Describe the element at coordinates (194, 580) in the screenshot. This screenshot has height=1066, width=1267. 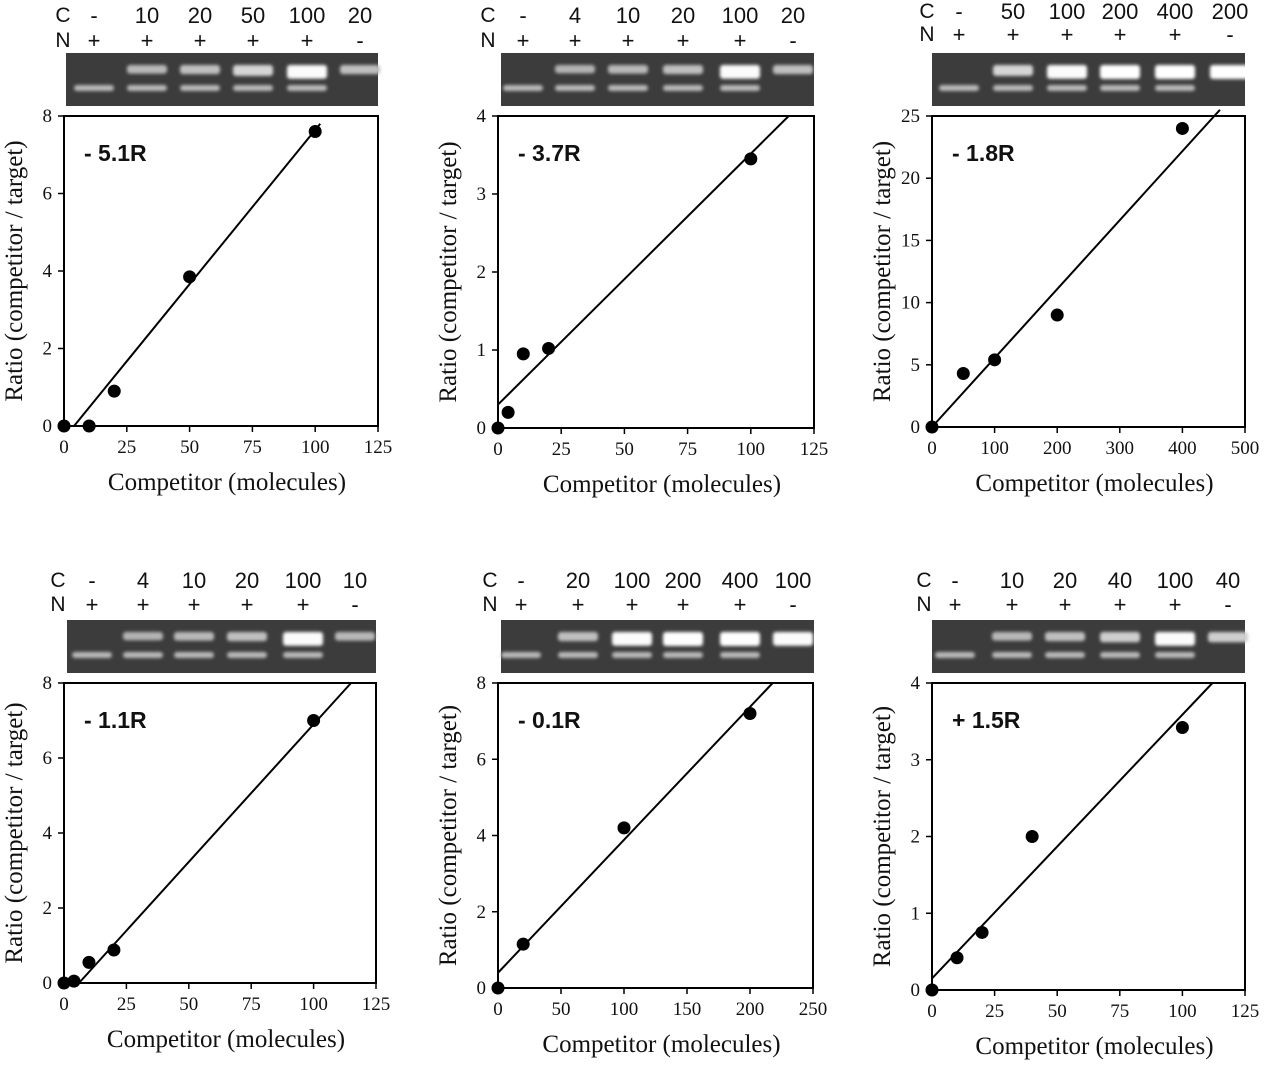
I see `lane-label-c: 10` at that location.